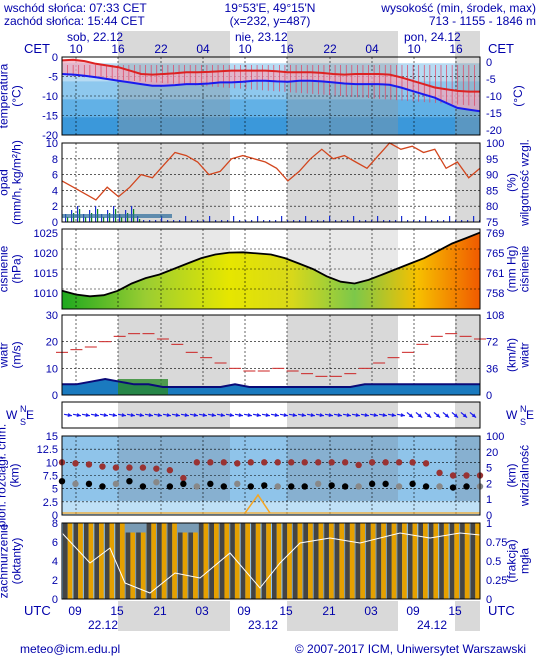 The image size is (540, 660). I want to click on panel-label-temperature-right: (°C), so click(518, 95).